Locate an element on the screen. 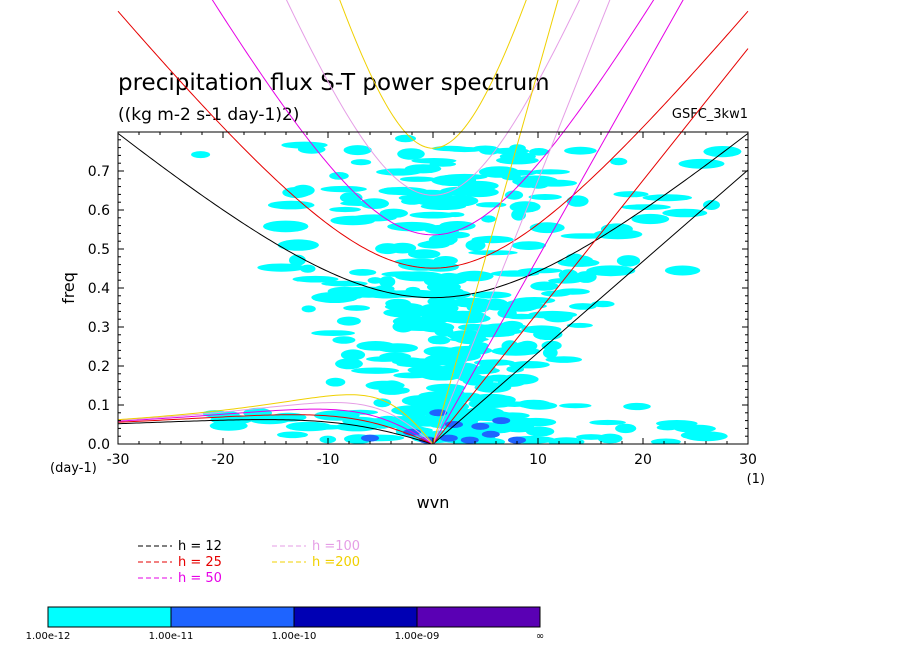 Image resolution: width=904 pixels, height=658 pixels. y-unit-label: (day-1) is located at coordinates (73, 468).